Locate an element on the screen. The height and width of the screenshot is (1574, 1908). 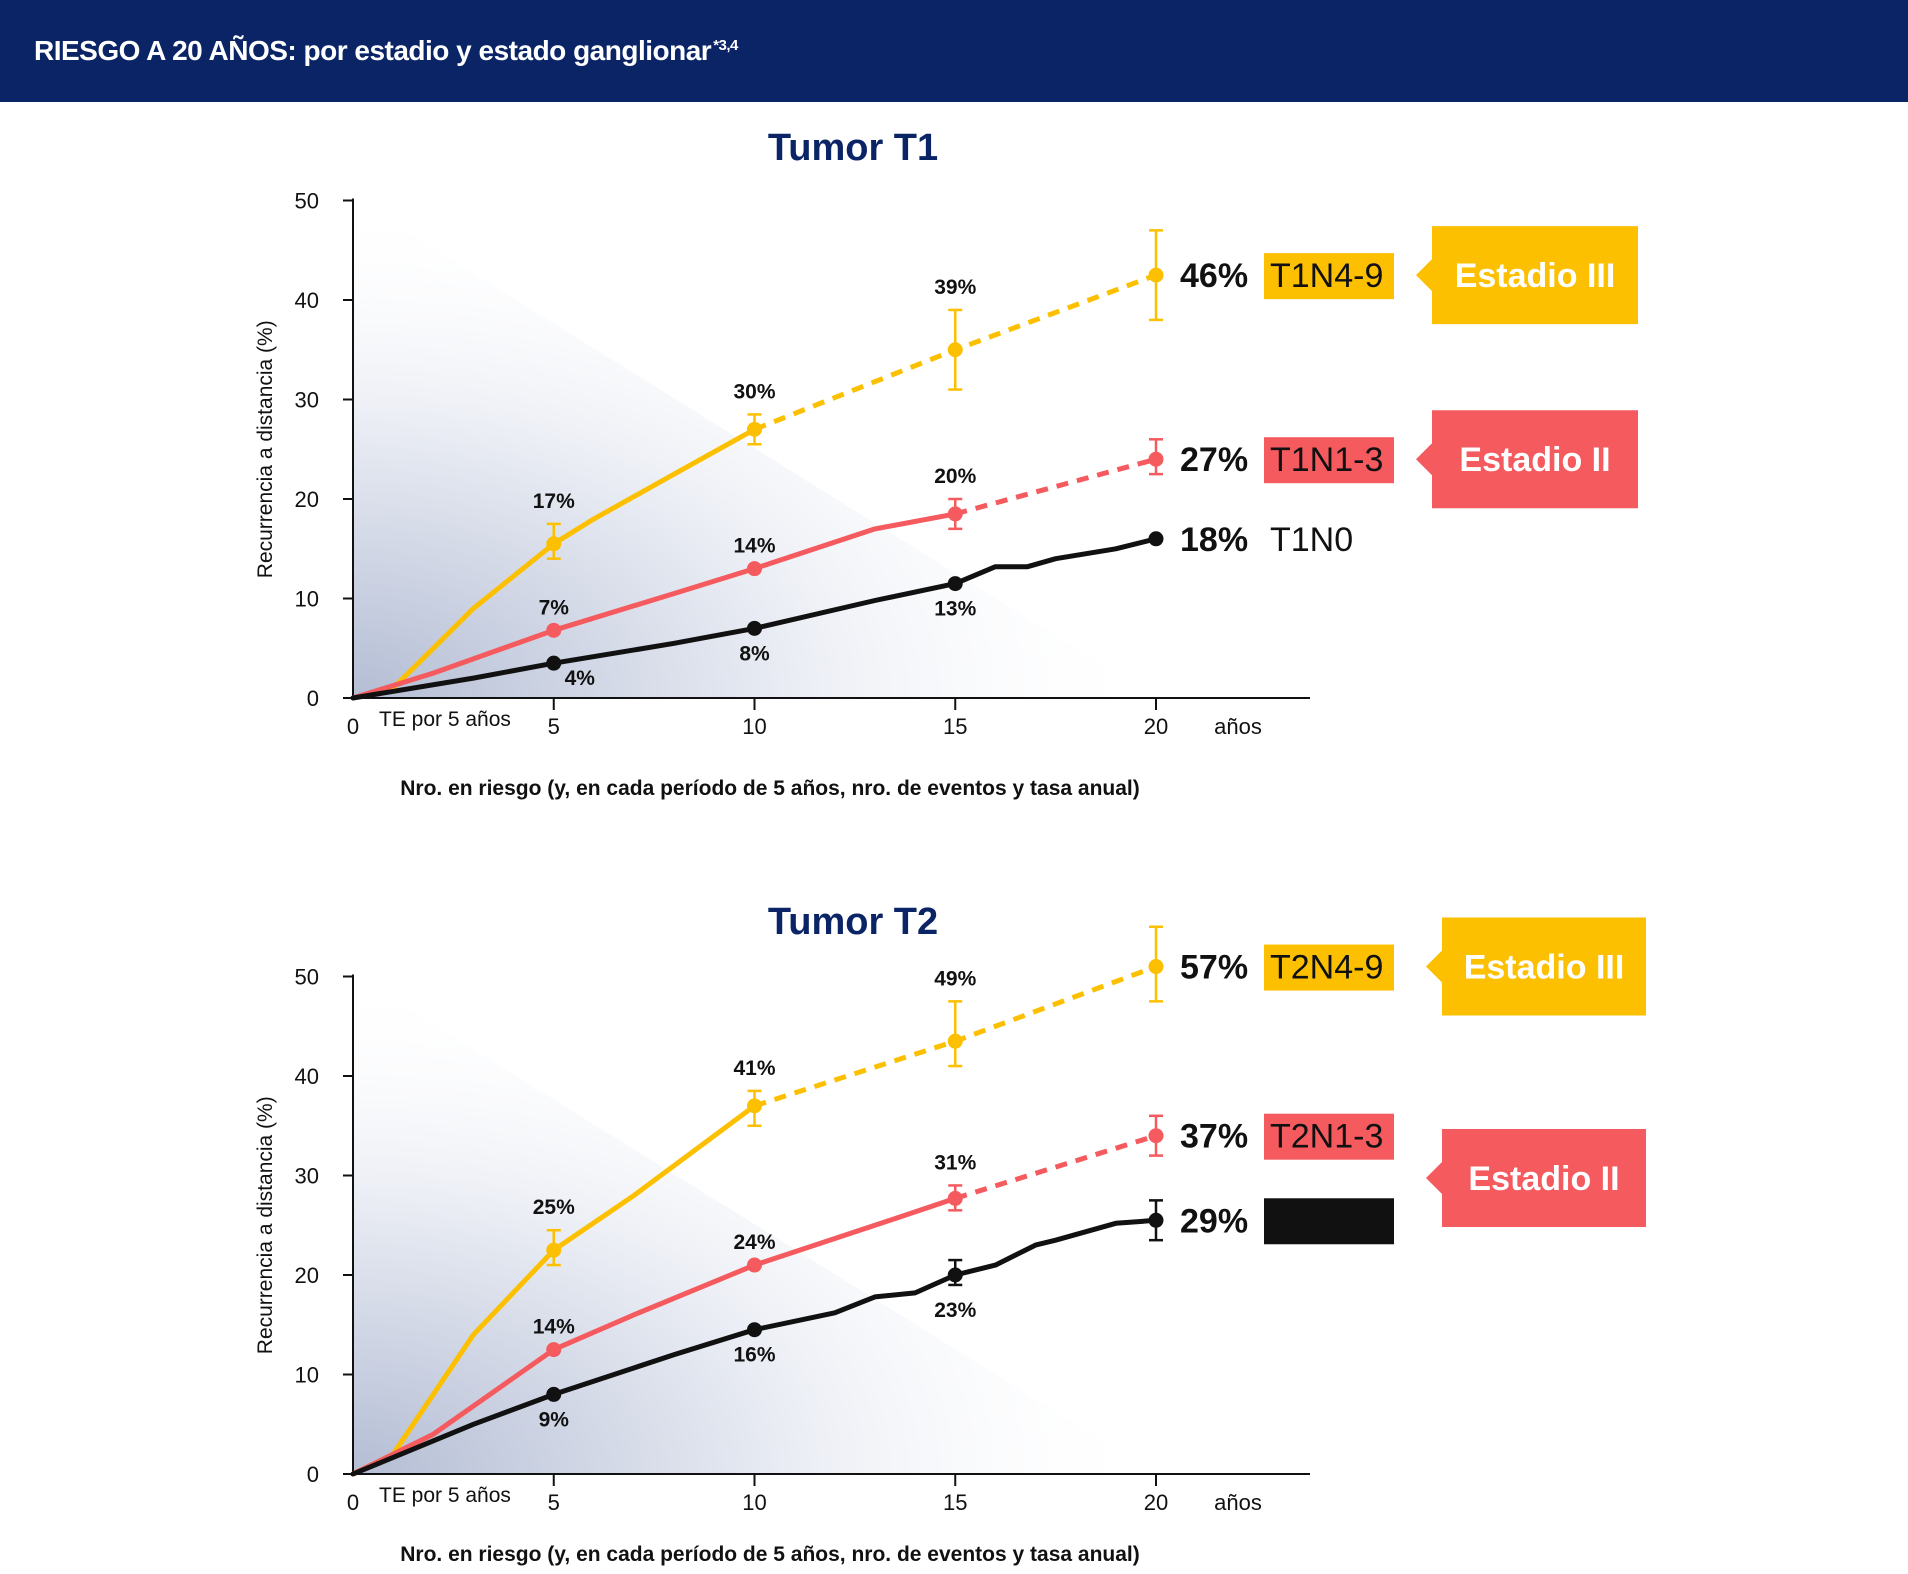
header-superscript: *3,4 is located at coordinates (725, 45).